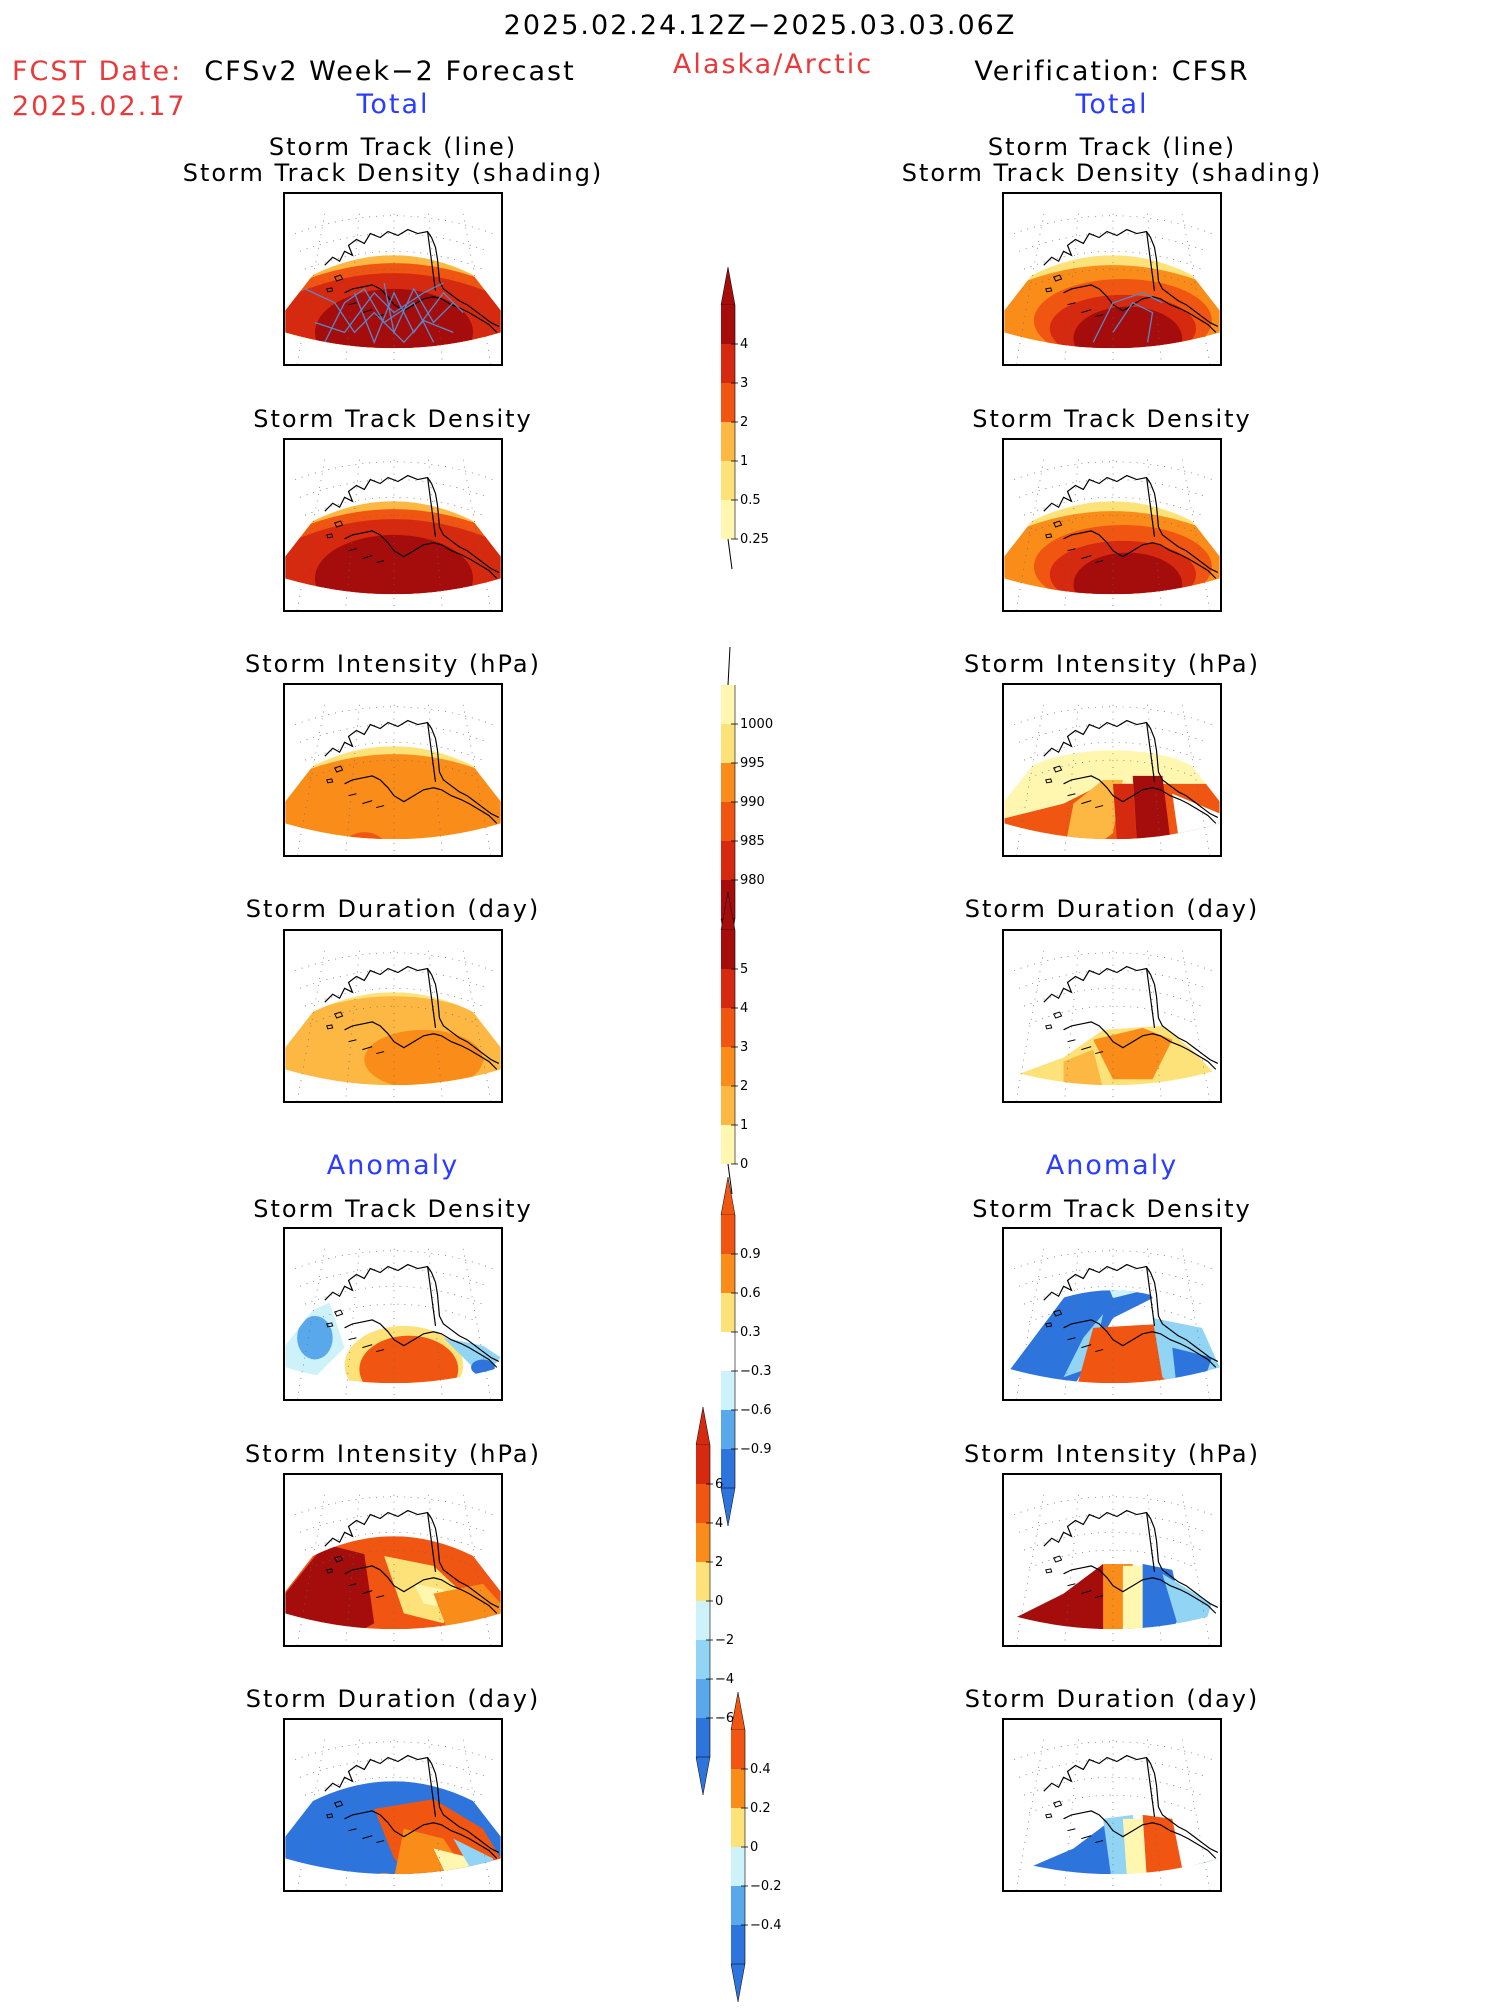  Describe the element at coordinates (1112, 525) in the screenshot. I see `map-right-density` at that location.